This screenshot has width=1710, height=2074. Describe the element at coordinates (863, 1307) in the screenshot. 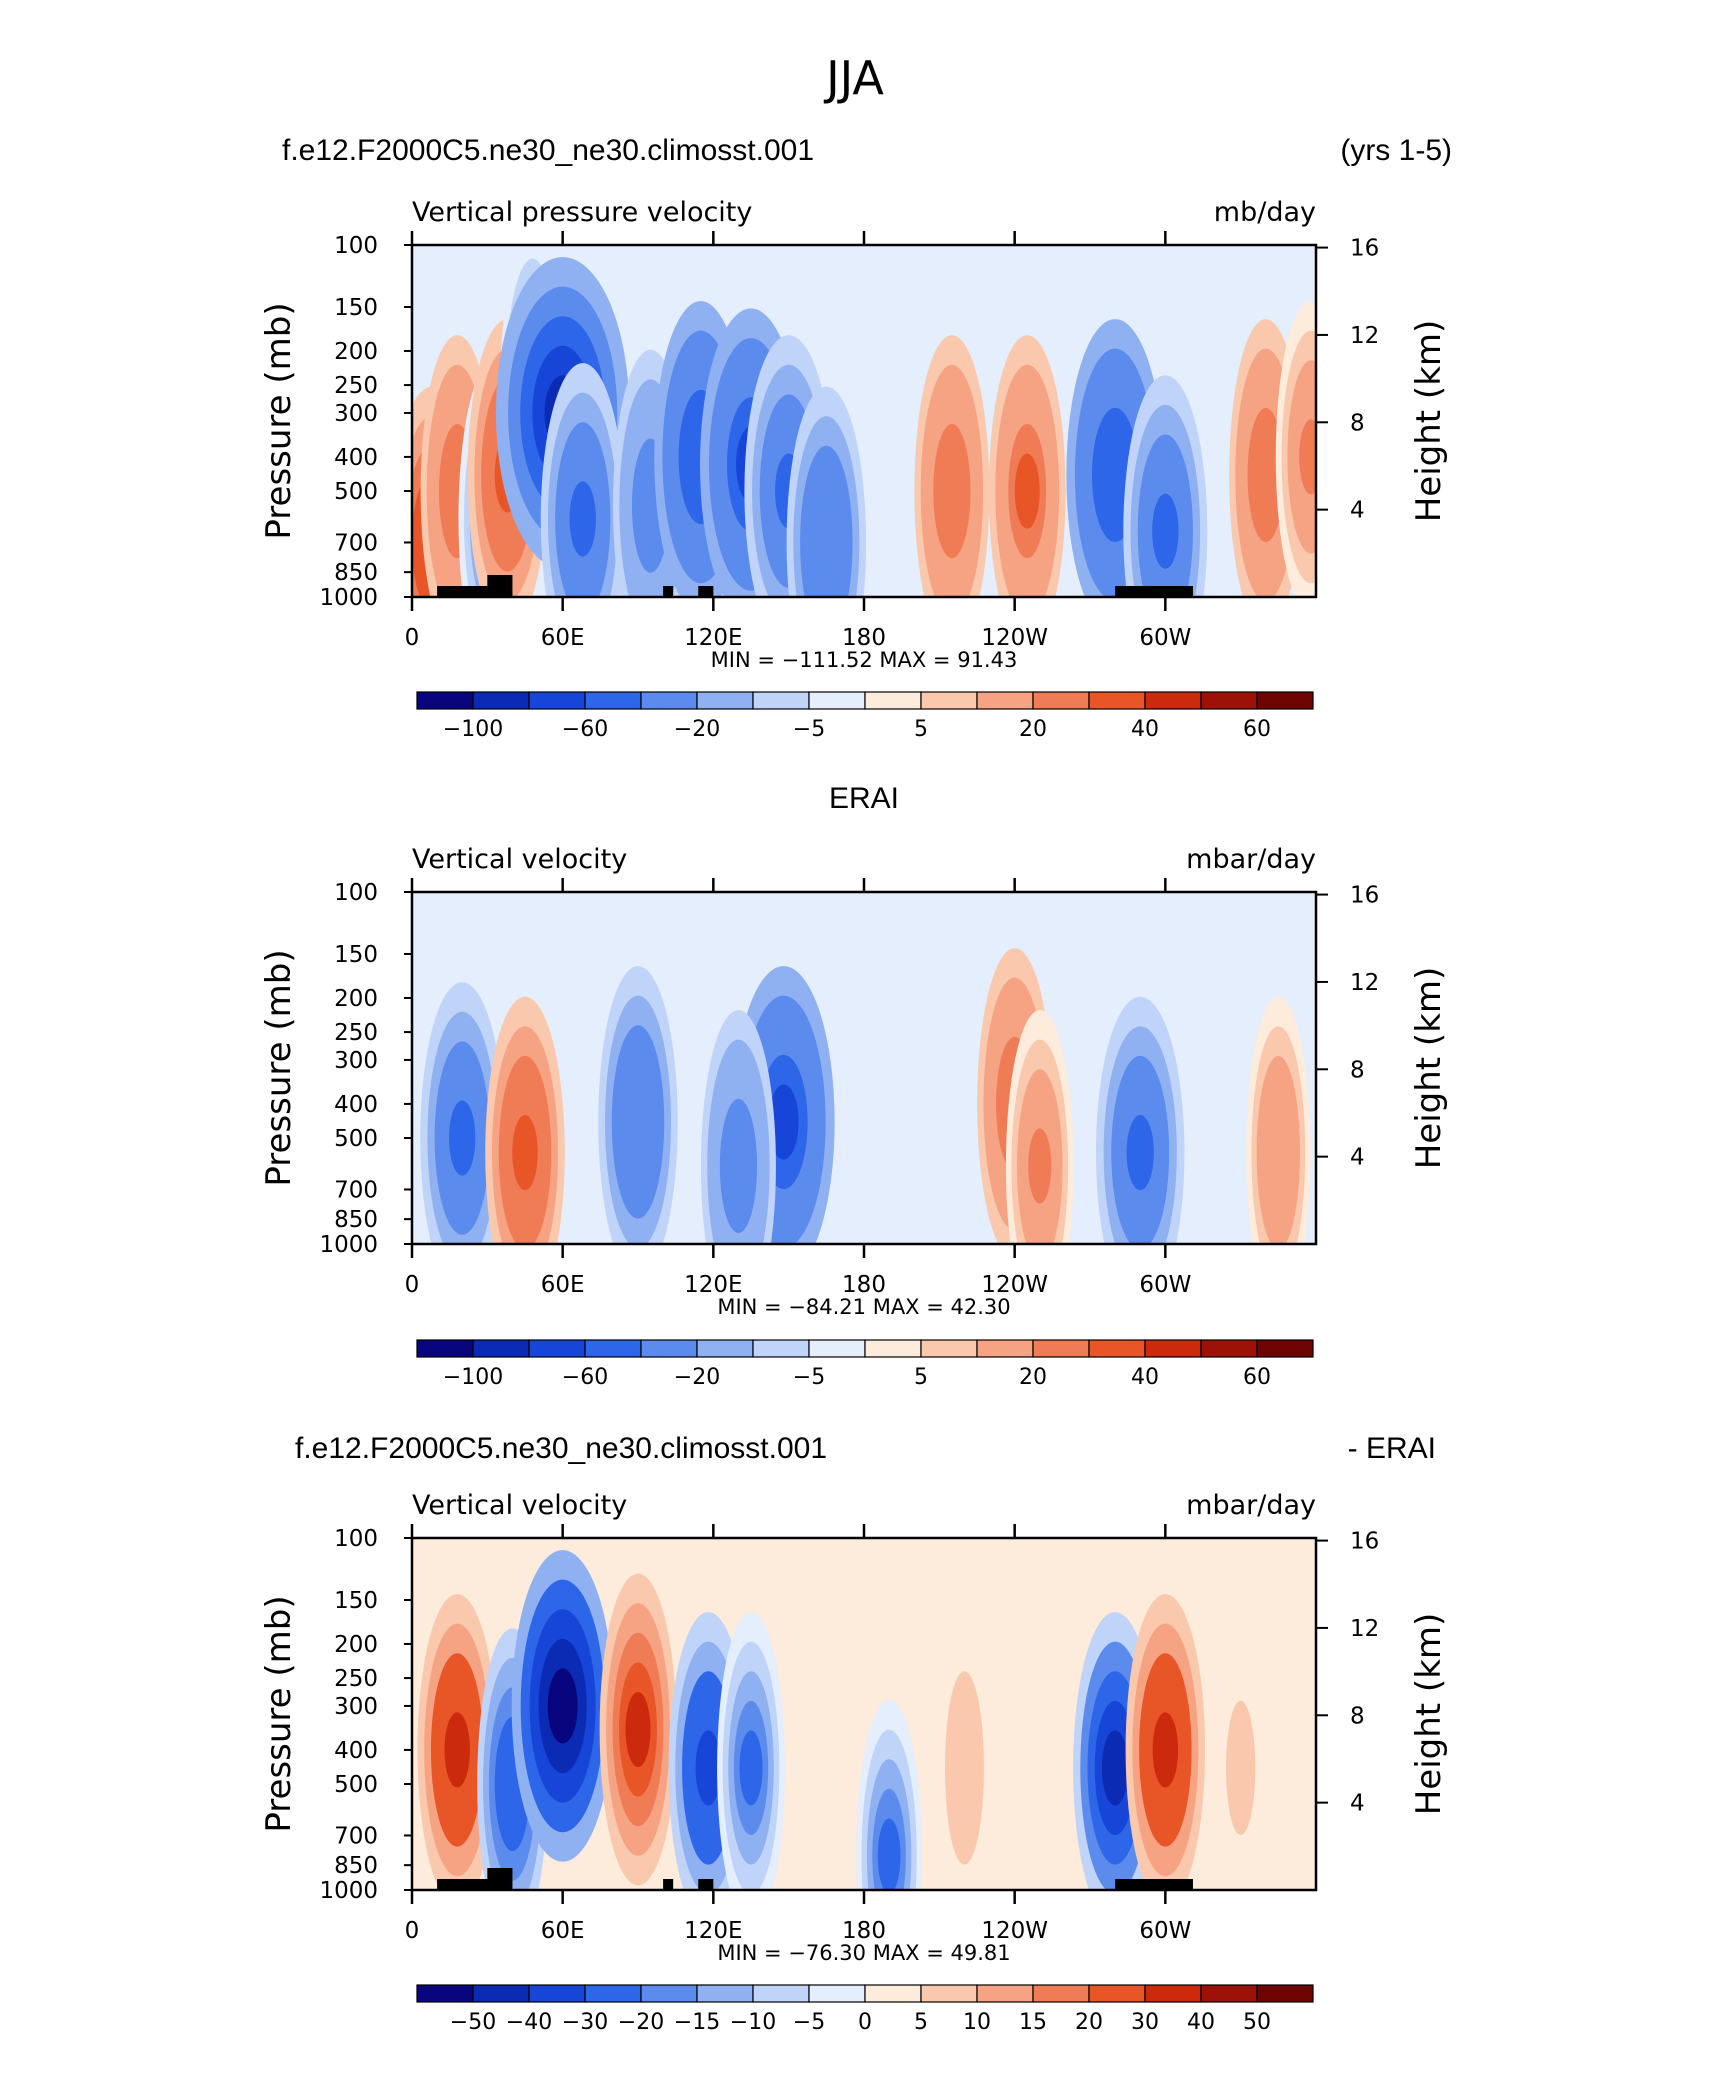

I see `min-max-stats: MIN = −84.21 MAX = 42.30` at that location.